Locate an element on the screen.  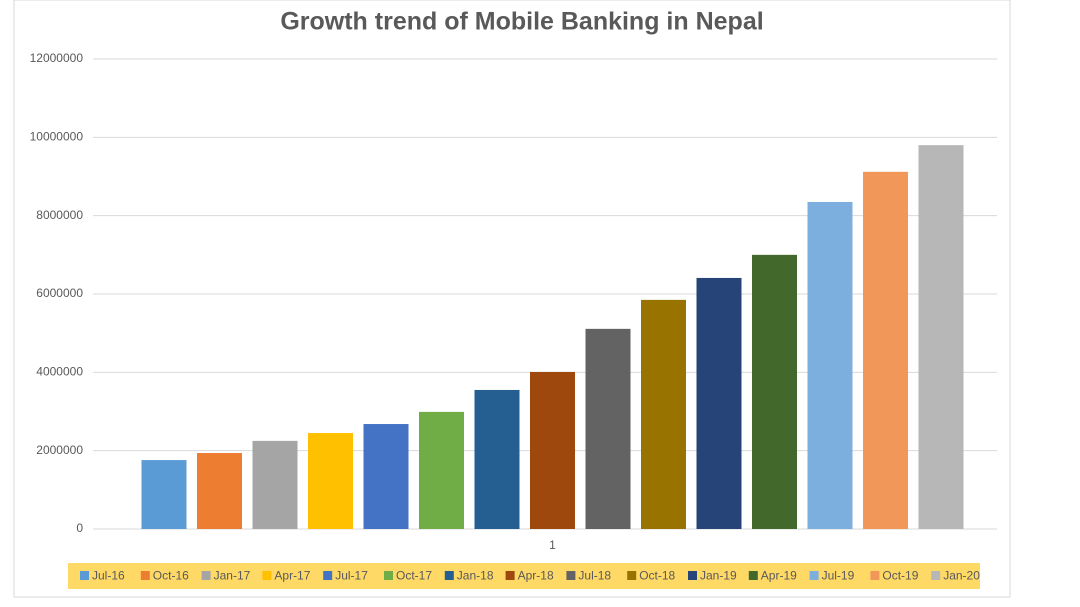
y-tick-label: 12000000 is located at coordinates (57, 58).